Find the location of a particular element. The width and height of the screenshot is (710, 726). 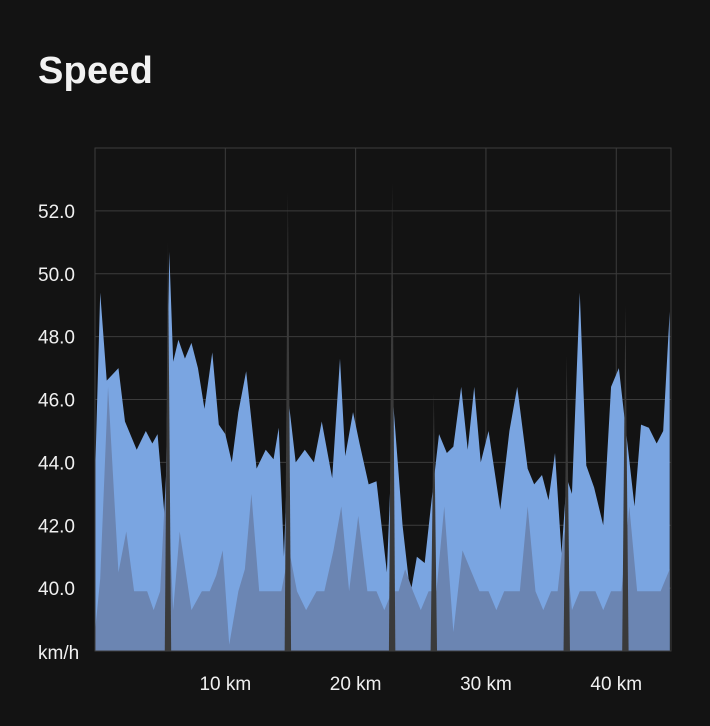

y-tick-label: 52.0 is located at coordinates (56, 212).